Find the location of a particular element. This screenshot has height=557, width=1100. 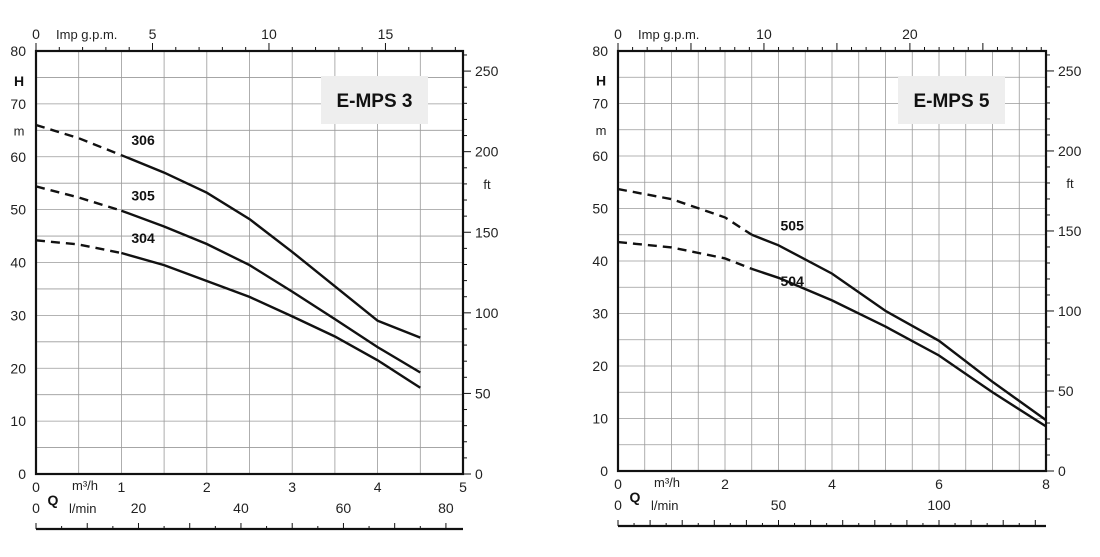

lmin-tick-label: 100 is located at coordinates (939, 505).